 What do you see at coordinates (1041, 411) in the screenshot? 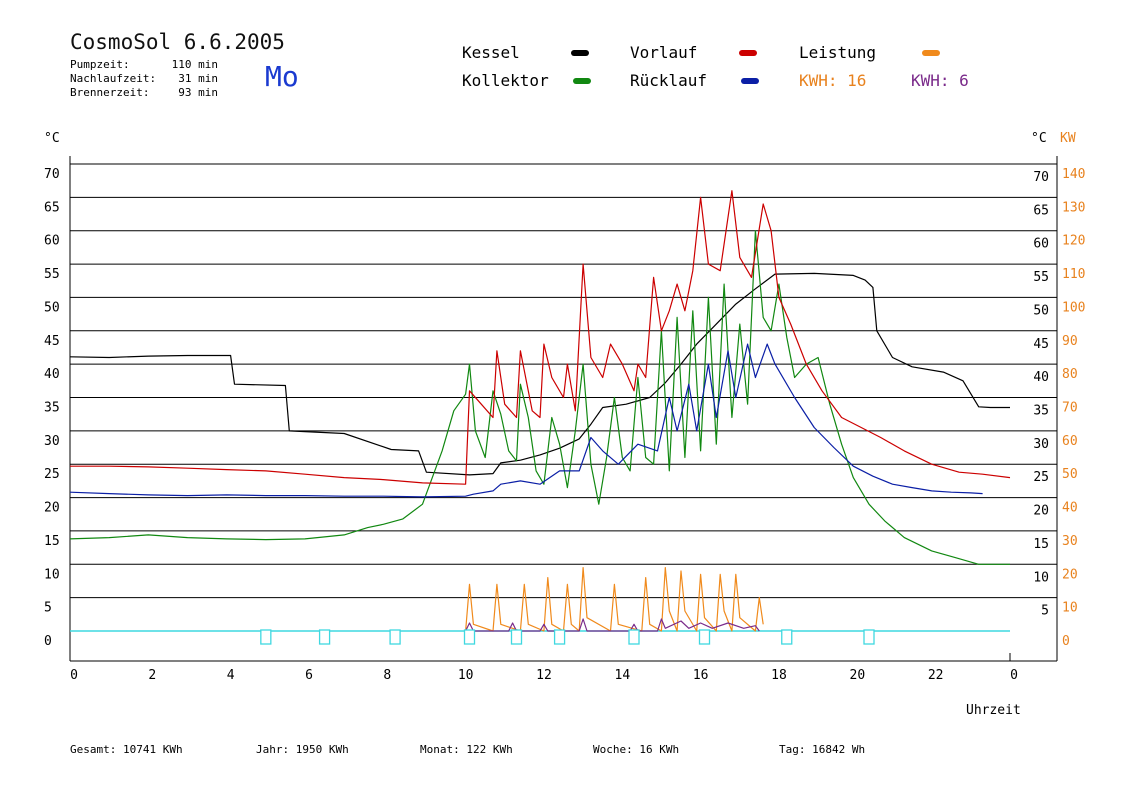
I see `y-tick-right: 35` at bounding box center [1041, 411].